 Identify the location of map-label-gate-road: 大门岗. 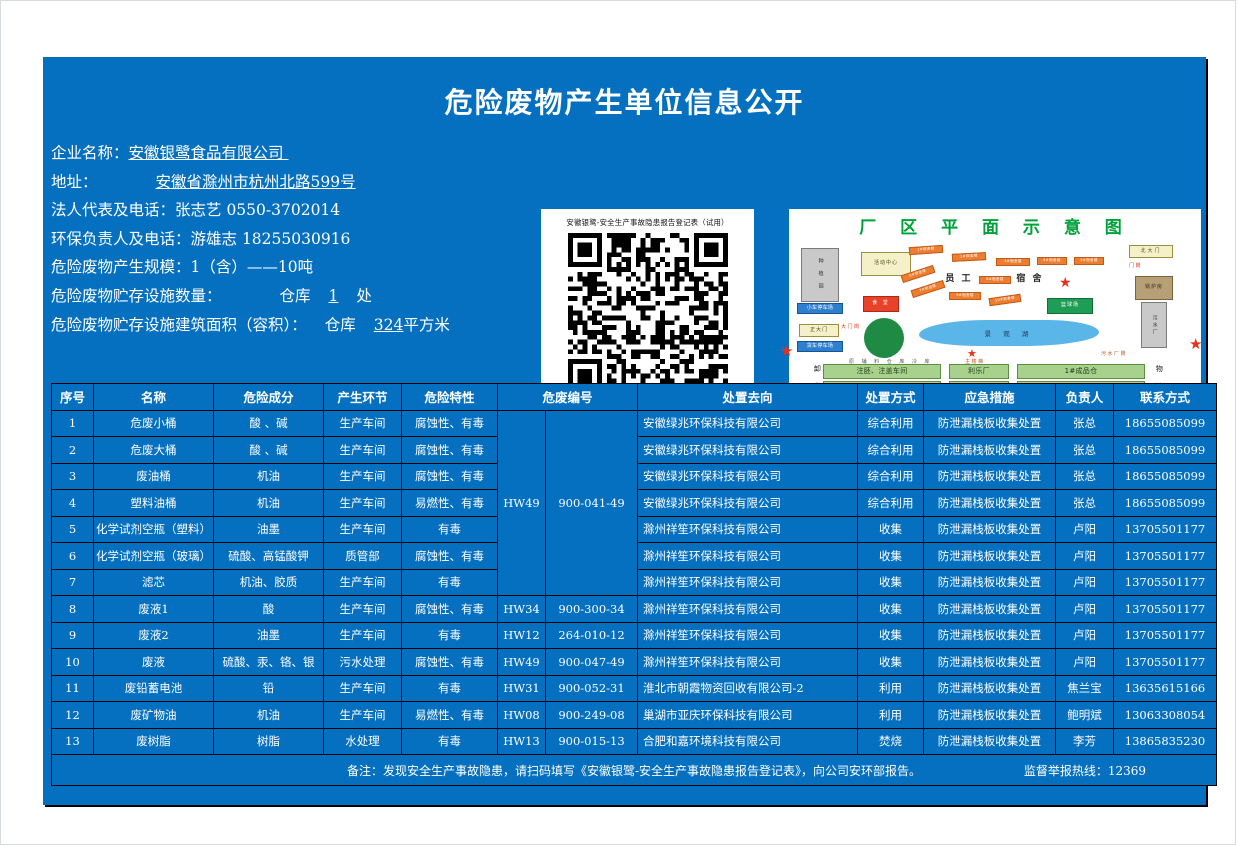
(851, 327).